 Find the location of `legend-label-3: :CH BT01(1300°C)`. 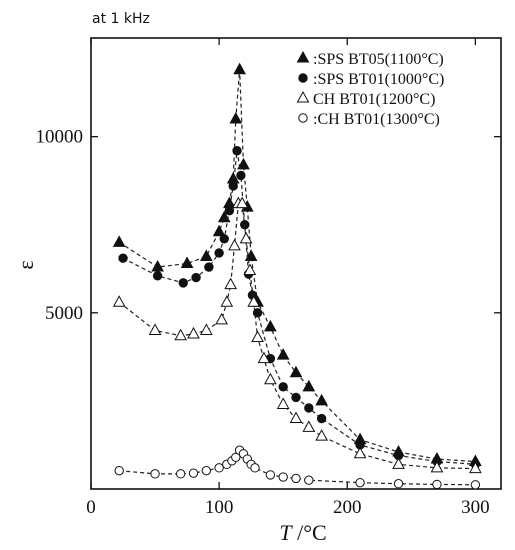

legend-label-3: :CH BT01(1300°C) is located at coordinates (376, 119).